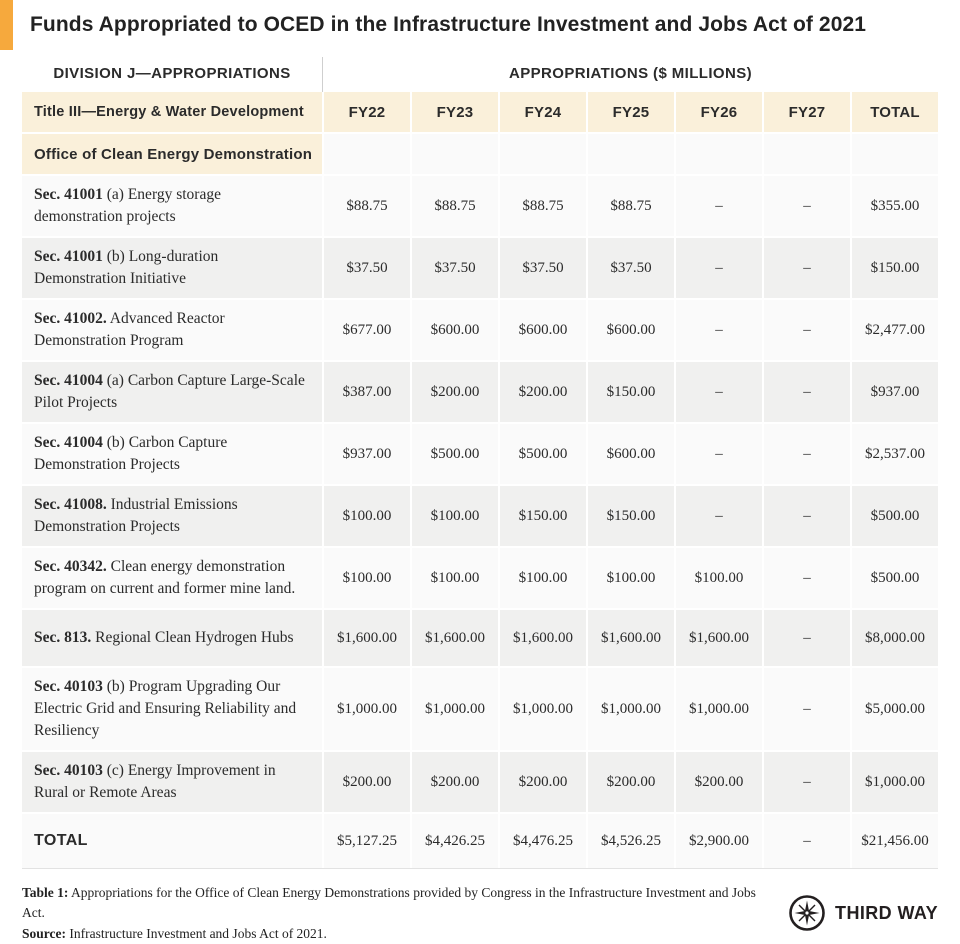  Describe the element at coordinates (631, 206) in the screenshot. I see `row-value-fy25: $88.75` at that location.